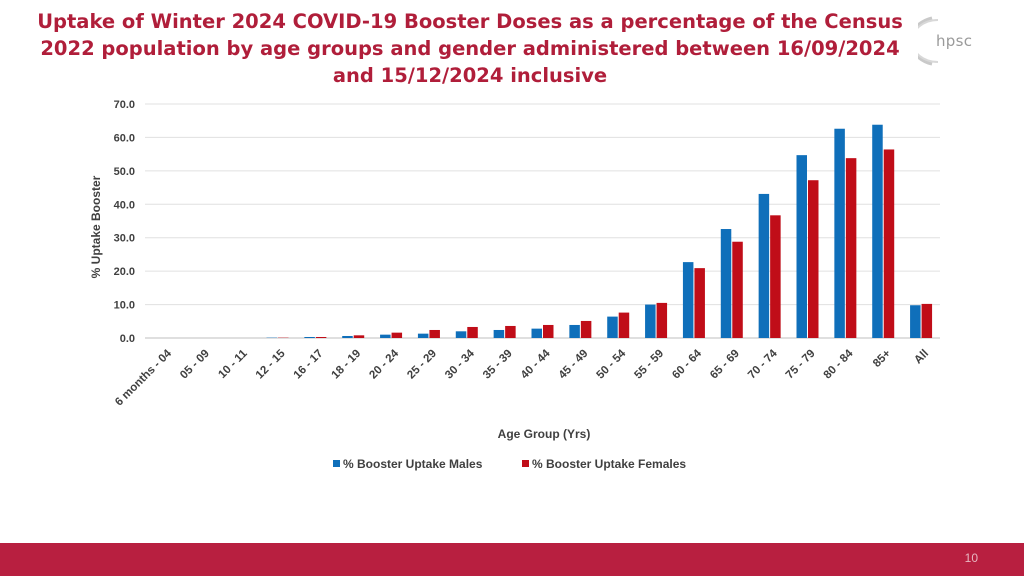 Image resolution: width=1024 pixels, height=576 pixels. I want to click on y-tick-label: 50.0, so click(124, 172).